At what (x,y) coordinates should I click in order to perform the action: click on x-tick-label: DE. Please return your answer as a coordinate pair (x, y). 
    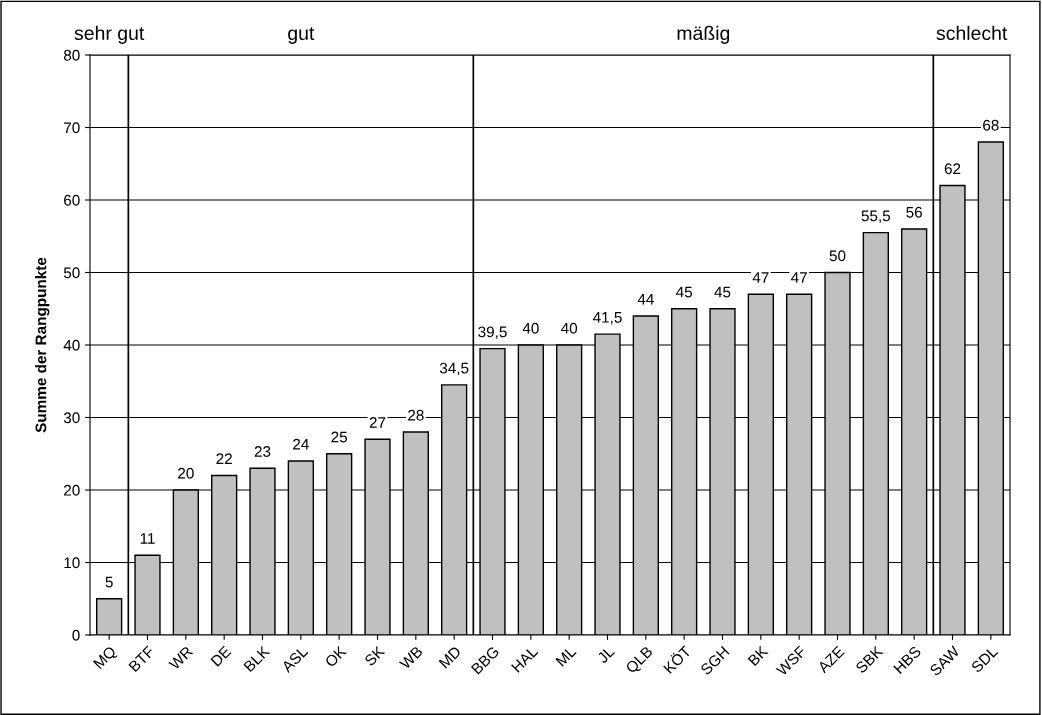
    Looking at the image, I should click on (221, 656).